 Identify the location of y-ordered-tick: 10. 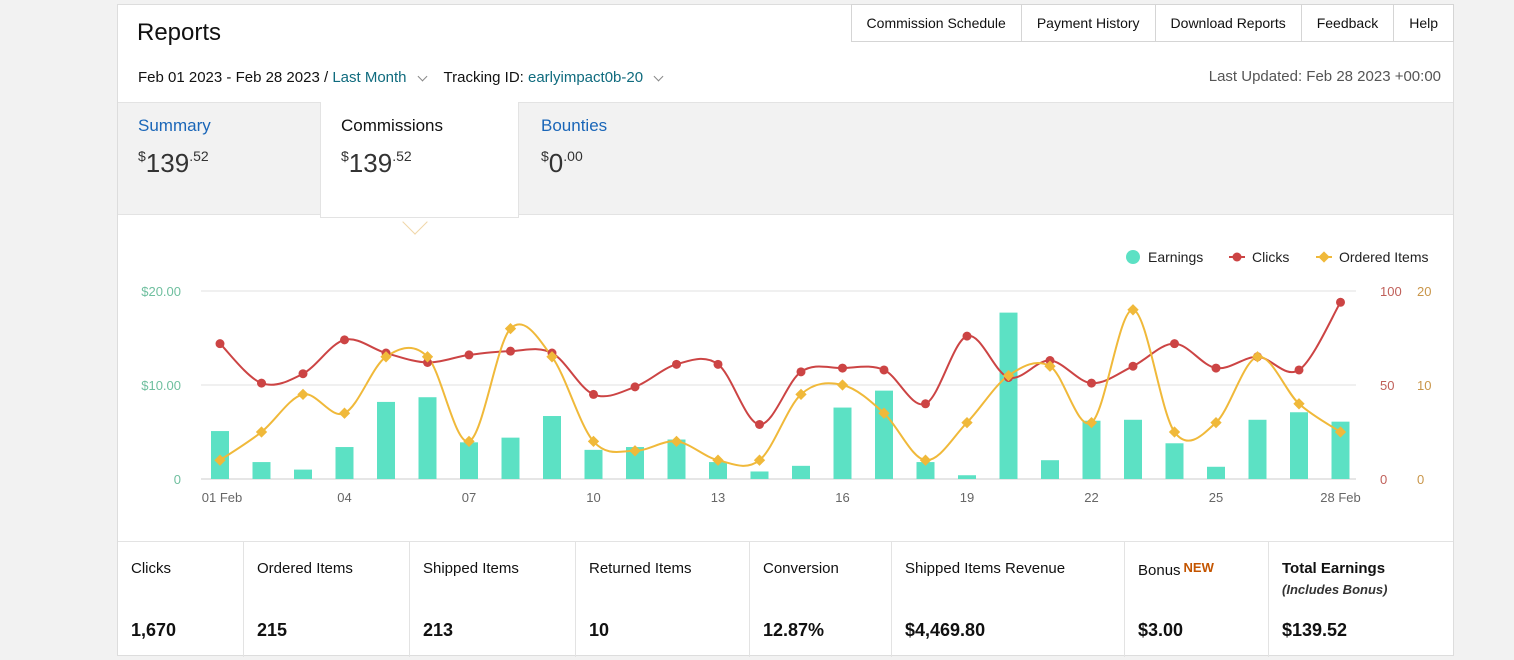
(1424, 385).